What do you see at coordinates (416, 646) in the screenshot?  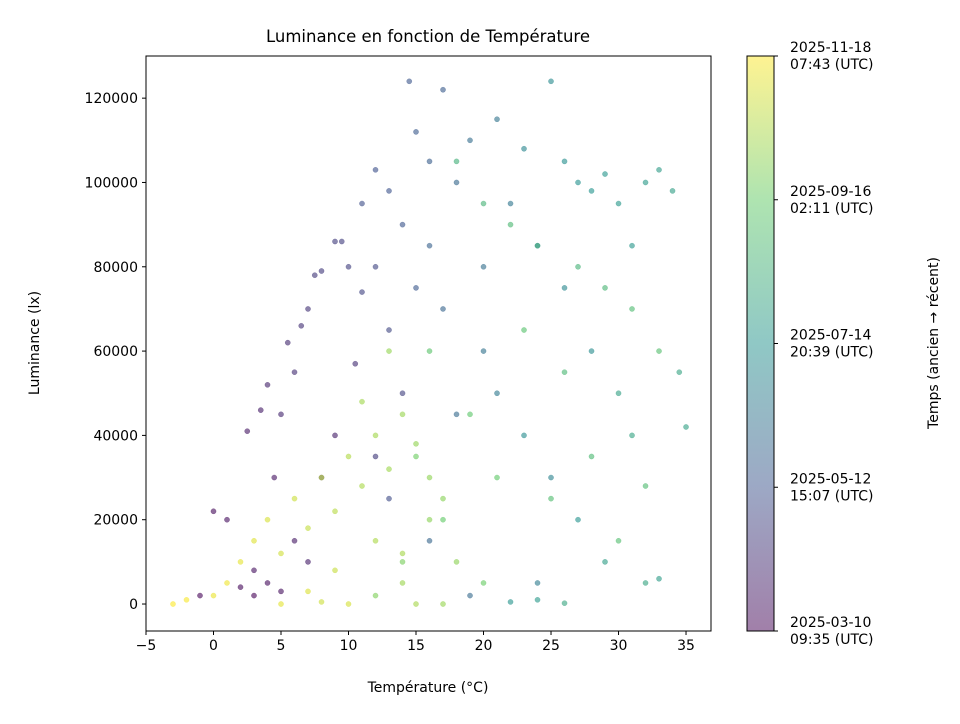 I see `x-tick-label: 15` at bounding box center [416, 646].